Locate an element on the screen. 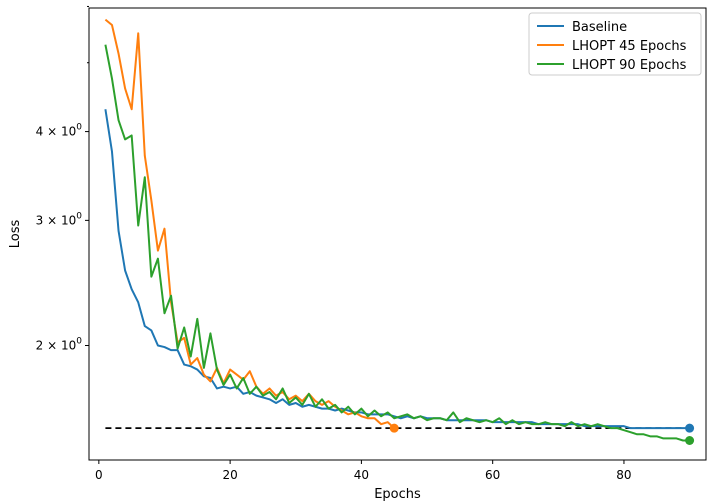 The width and height of the screenshot is (711, 503). y-axis-label: Loss is located at coordinates (15, 234).